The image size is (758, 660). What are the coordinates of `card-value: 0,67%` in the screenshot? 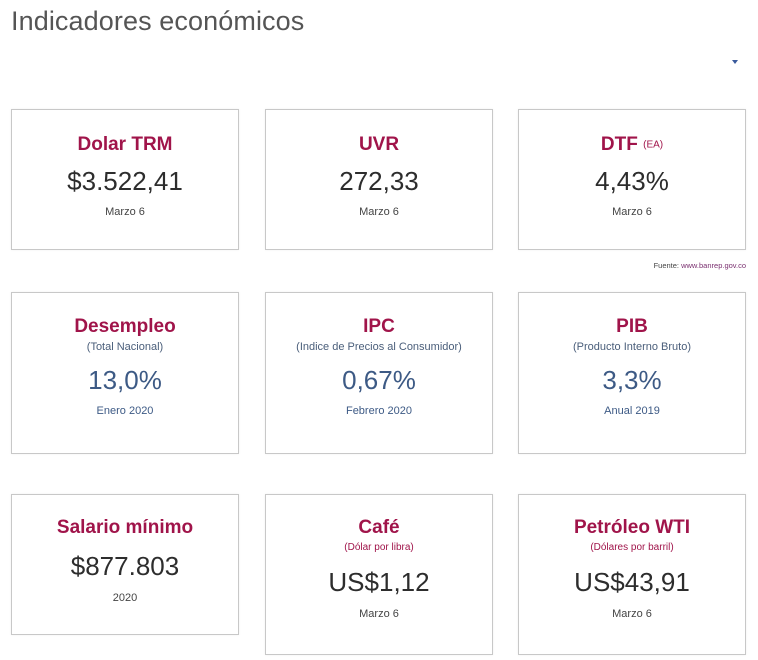 It's located at (379, 380).